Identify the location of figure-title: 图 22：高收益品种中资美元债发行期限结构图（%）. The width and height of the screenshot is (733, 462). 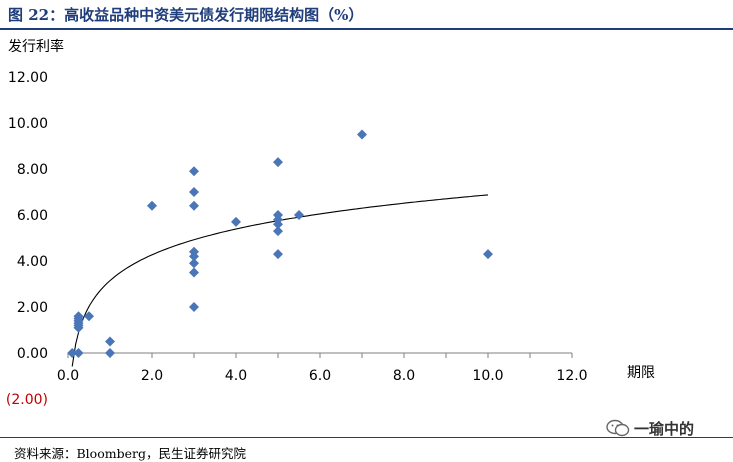
(186, 15).